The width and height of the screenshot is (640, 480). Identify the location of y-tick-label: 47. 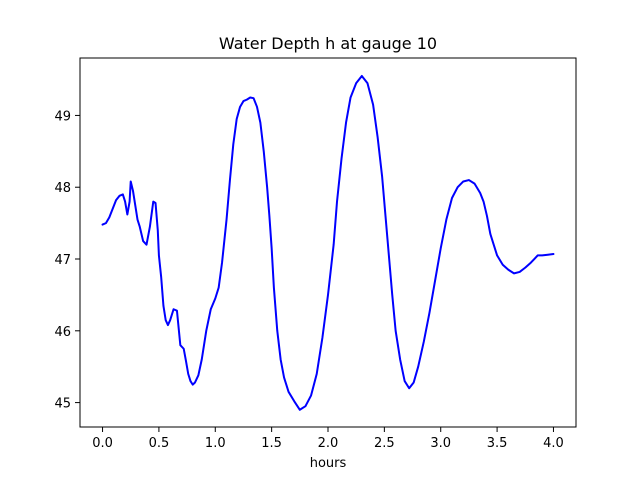
(62, 260).